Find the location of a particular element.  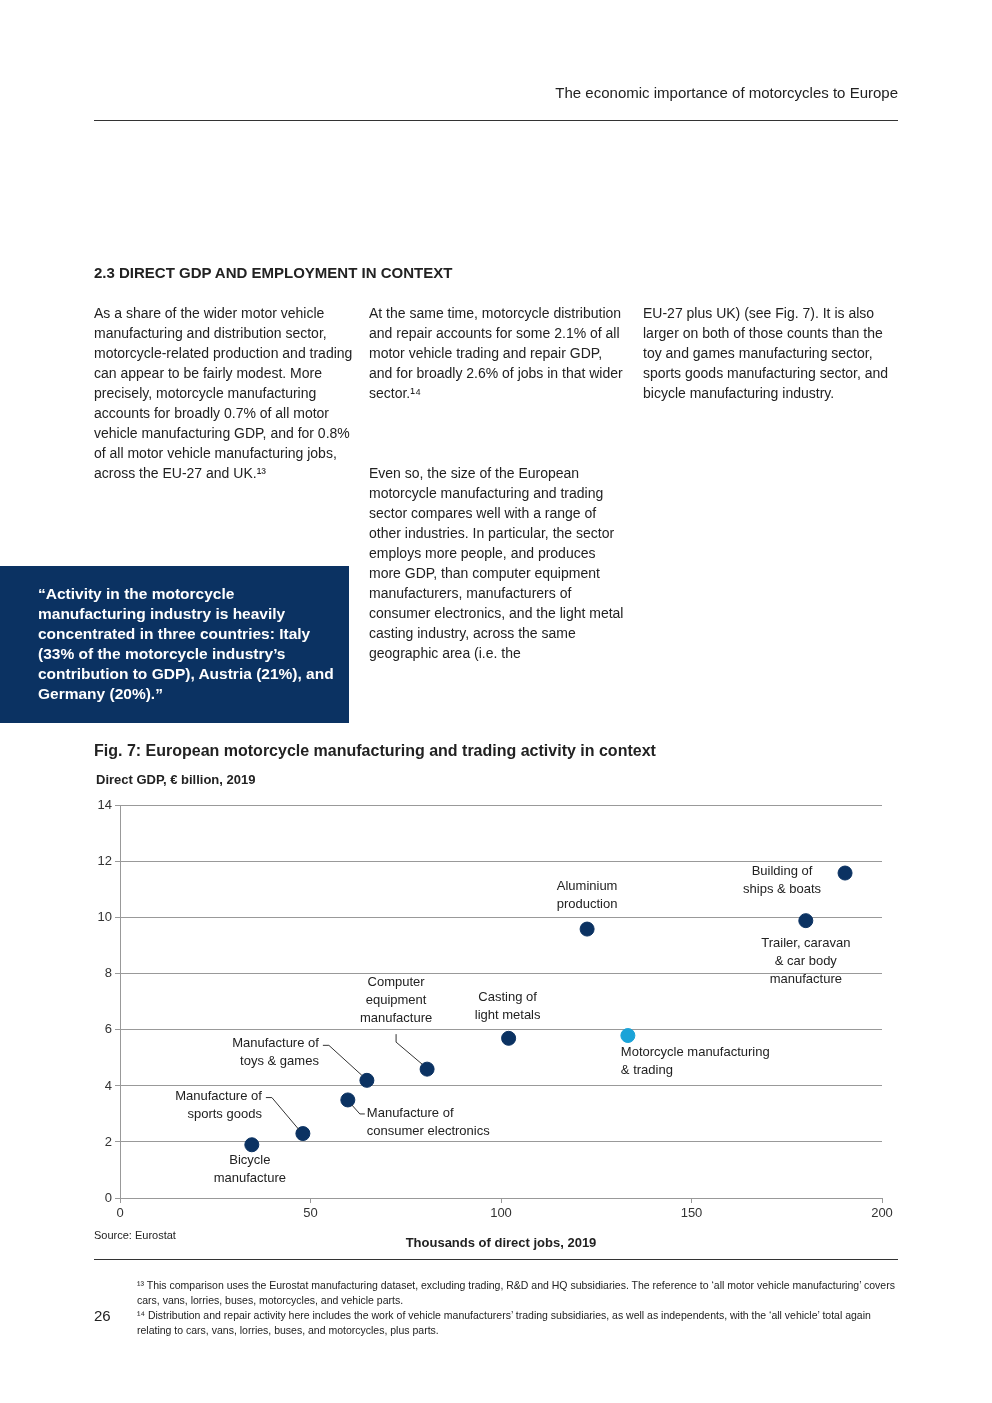

quote-panel: “Activity in the motorcycle manufacturing industry is heavily concentrated in three countries: Italy (33% of the motorcycle industry’s contribution to GDP), Austria (21%), and Germany (20%).” is located at coordinates (174, 644).